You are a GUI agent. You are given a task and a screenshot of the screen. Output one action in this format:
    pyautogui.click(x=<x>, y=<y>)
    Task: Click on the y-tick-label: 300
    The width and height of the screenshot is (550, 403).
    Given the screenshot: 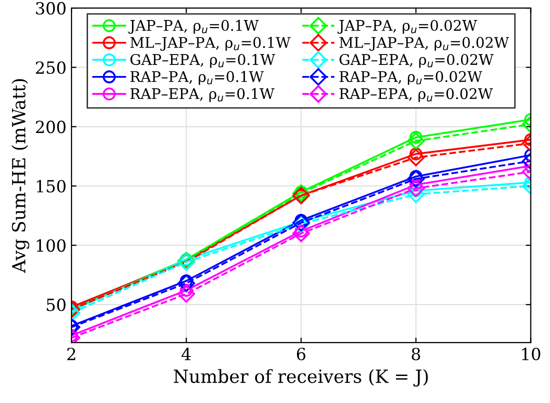 What is the action you would take?
    pyautogui.click(x=51, y=8)
    